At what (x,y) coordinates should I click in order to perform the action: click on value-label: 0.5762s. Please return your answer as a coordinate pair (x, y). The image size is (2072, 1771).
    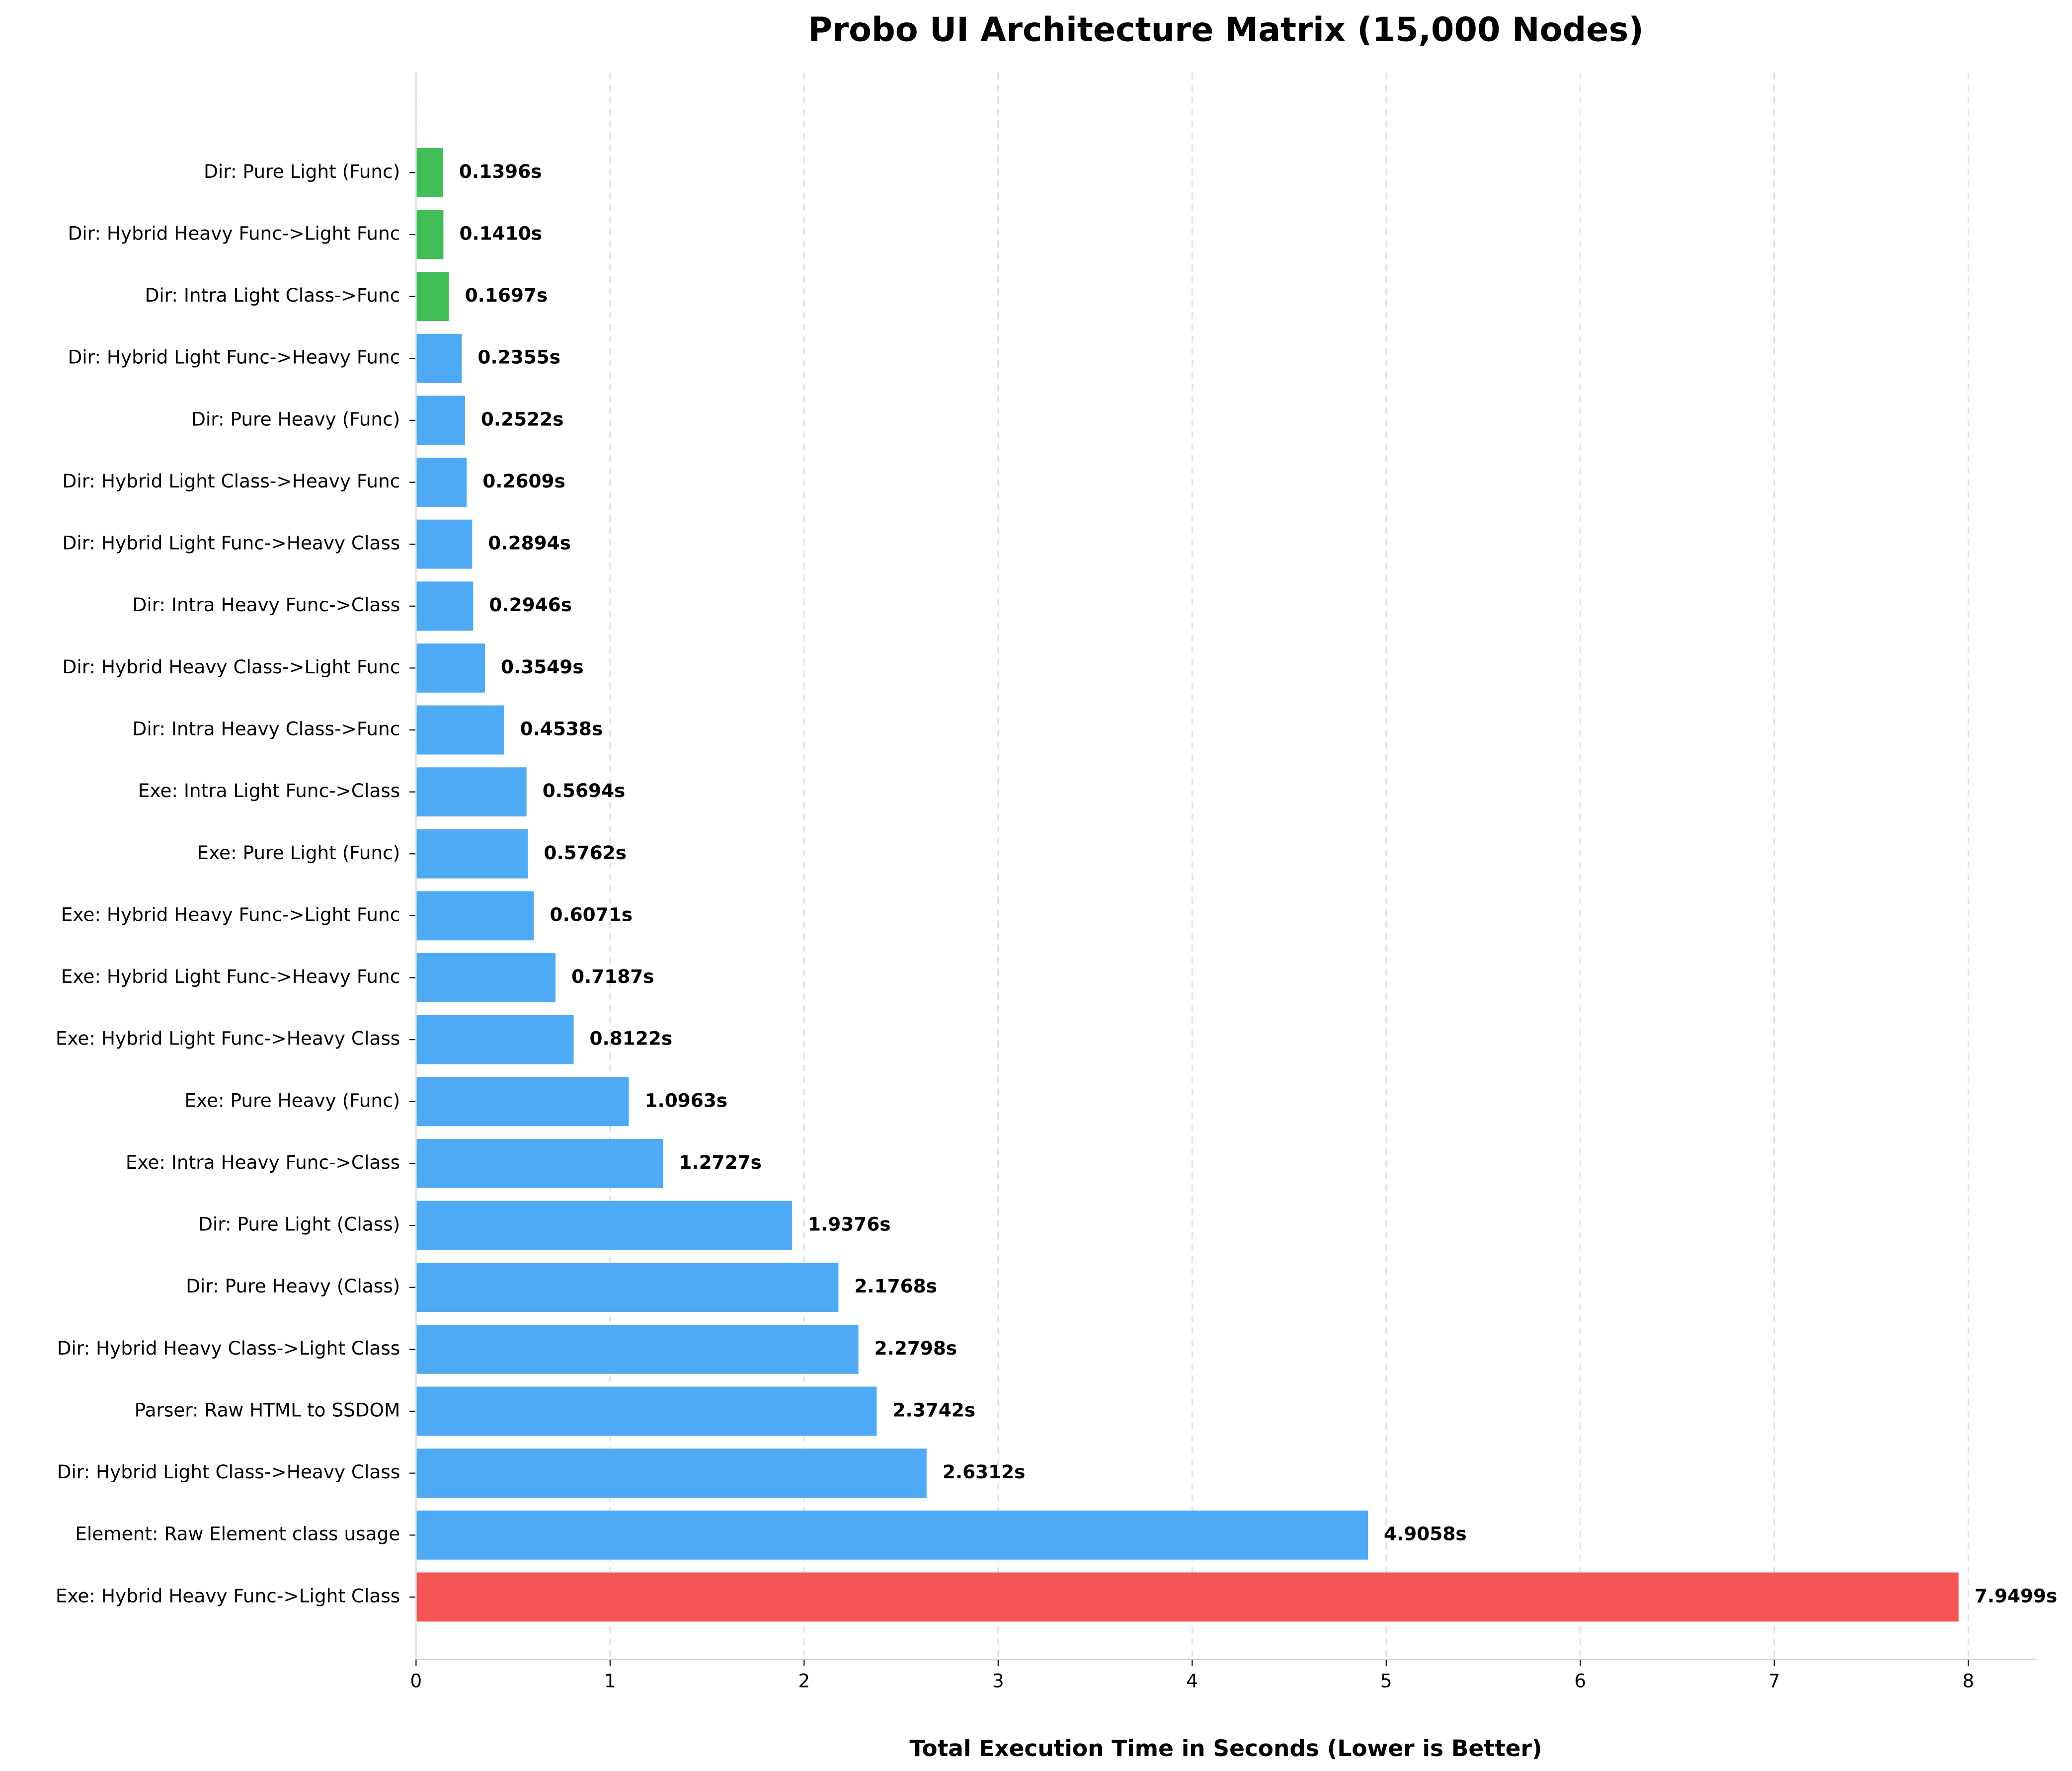
    Looking at the image, I should click on (585, 853).